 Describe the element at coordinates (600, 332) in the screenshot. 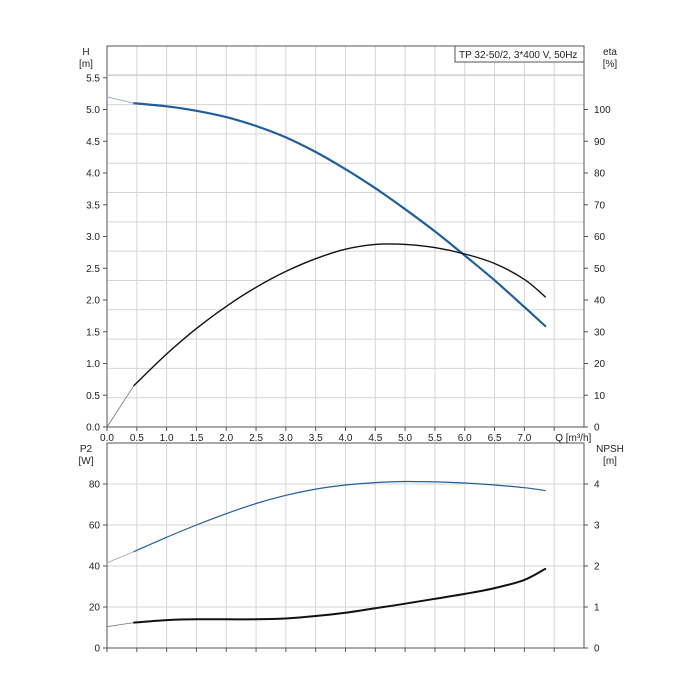

I see `right-tick-label: 30` at that location.